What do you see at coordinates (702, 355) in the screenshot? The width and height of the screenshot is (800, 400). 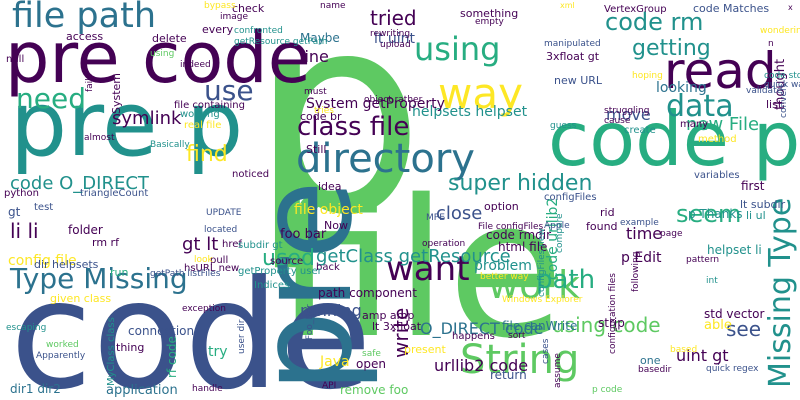 I see `word: uint gt` at bounding box center [702, 355].